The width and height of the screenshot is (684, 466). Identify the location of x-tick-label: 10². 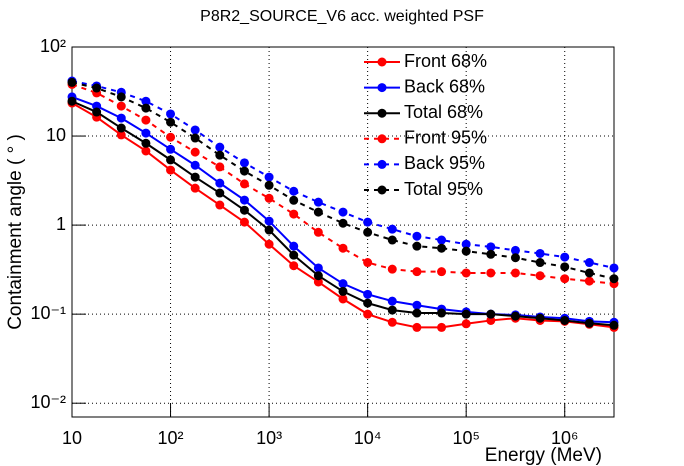
(171, 438).